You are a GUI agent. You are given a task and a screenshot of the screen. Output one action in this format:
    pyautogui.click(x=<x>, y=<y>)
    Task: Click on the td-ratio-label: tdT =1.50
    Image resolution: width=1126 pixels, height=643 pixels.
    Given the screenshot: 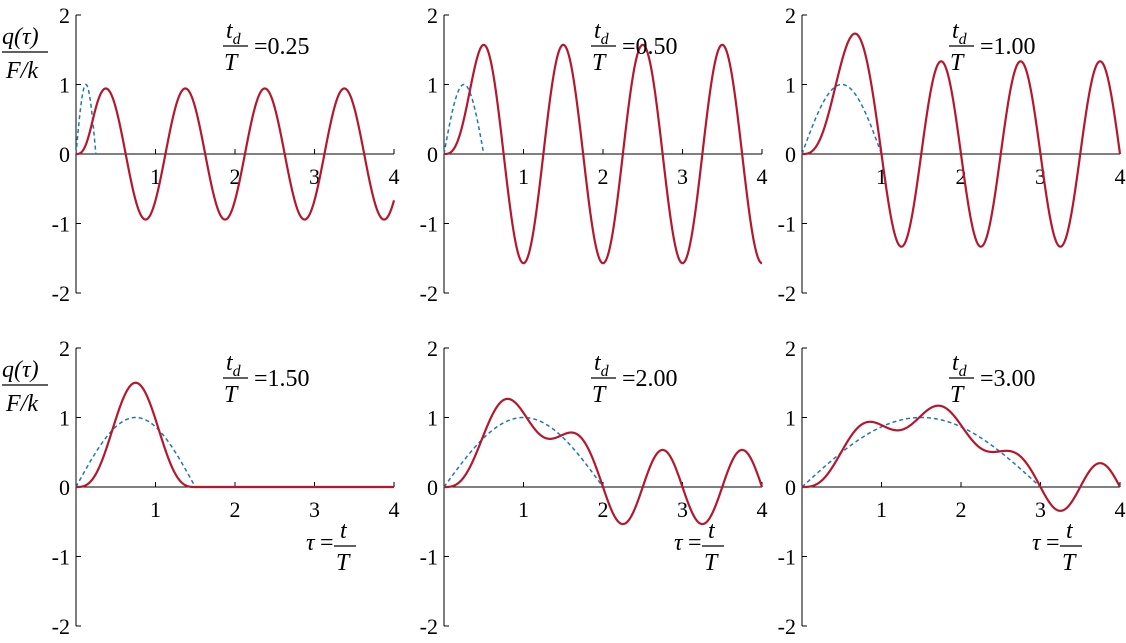 What is the action you would take?
    pyautogui.click(x=266, y=379)
    